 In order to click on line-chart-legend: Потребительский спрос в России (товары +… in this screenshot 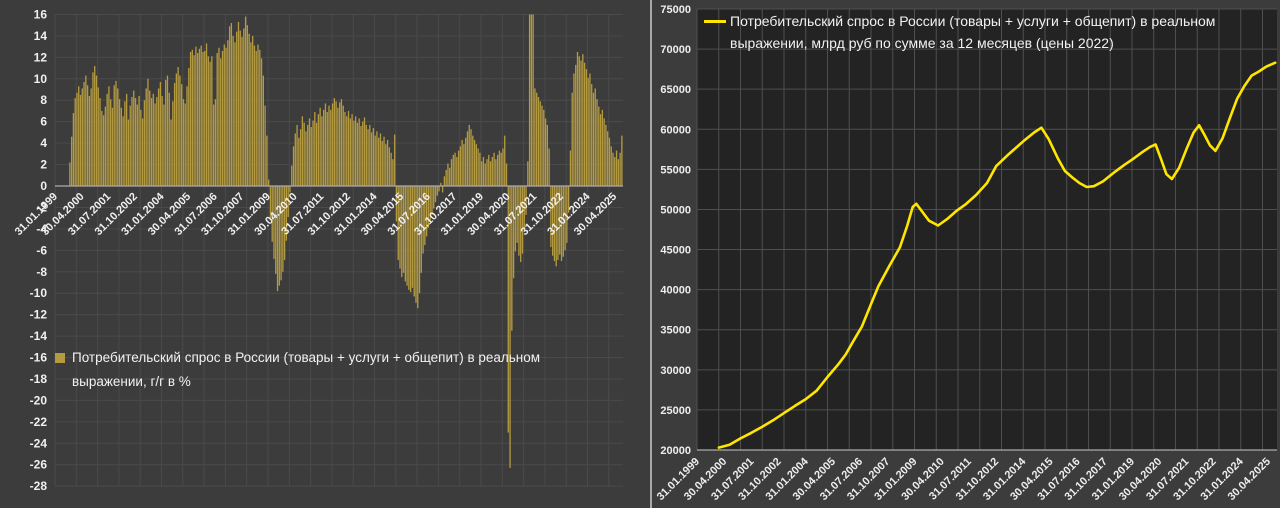, I will do `click(986, 32)`.